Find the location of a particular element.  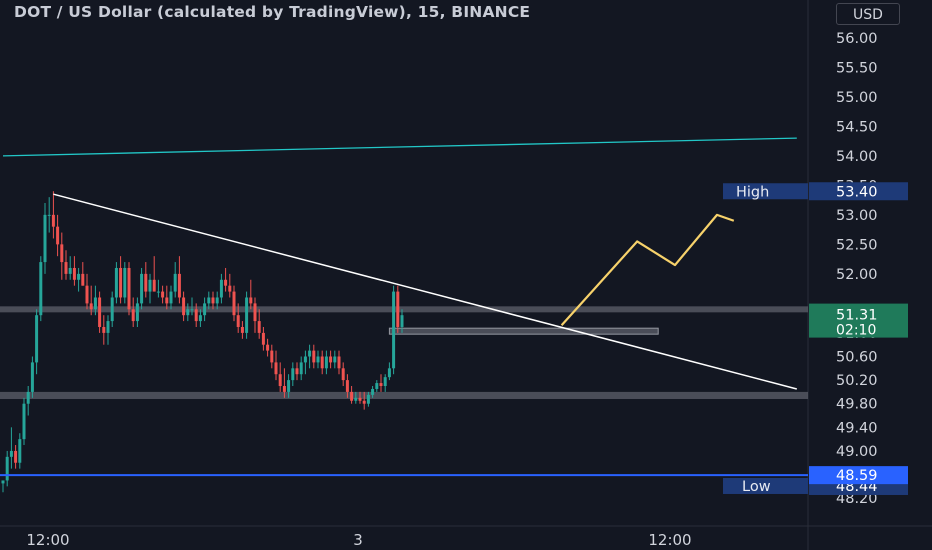

high-value-box is located at coordinates (858, 191).